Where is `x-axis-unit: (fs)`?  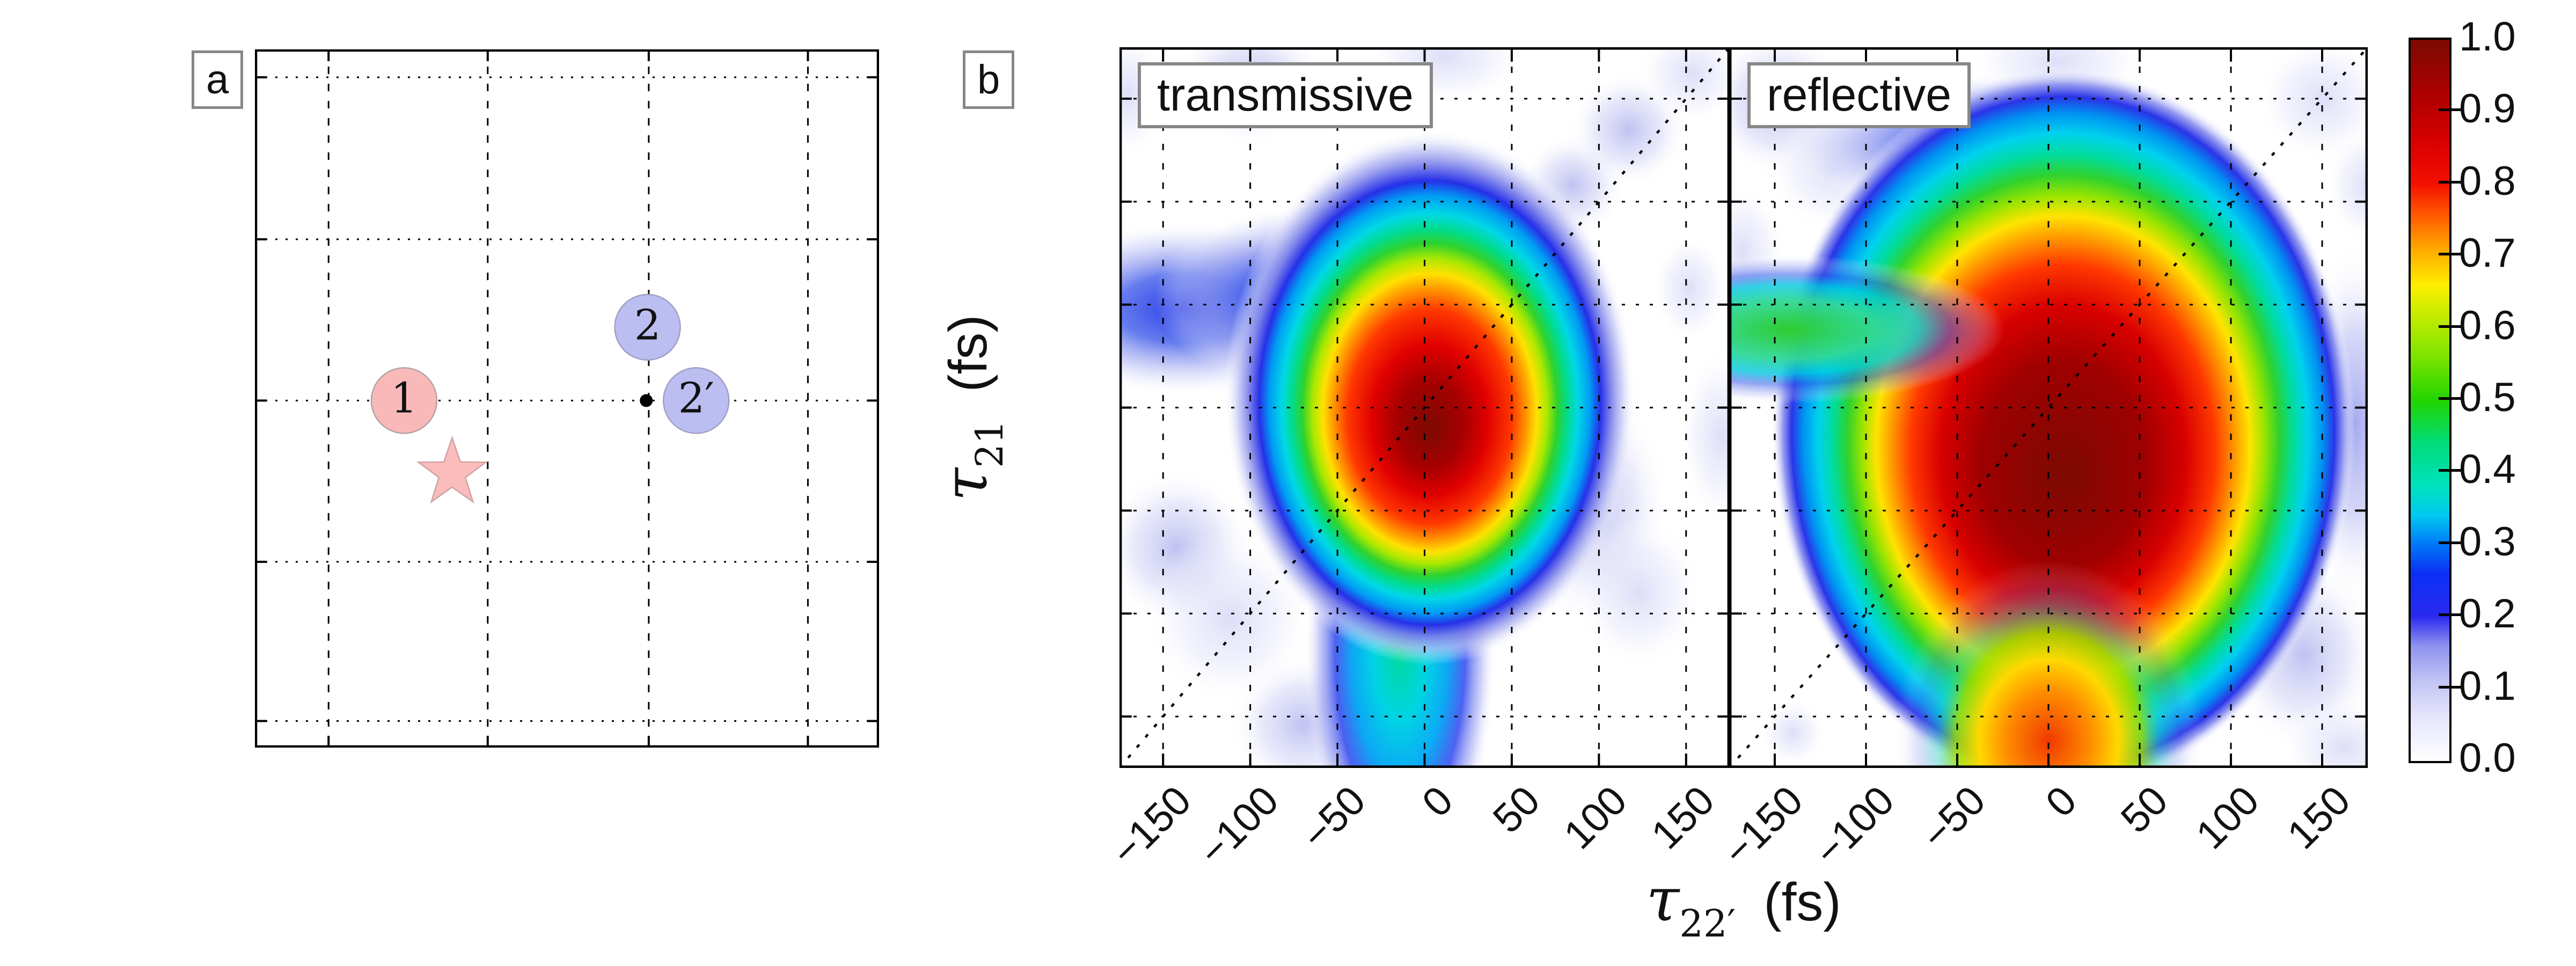 x-axis-unit: (fs) is located at coordinates (1802, 902).